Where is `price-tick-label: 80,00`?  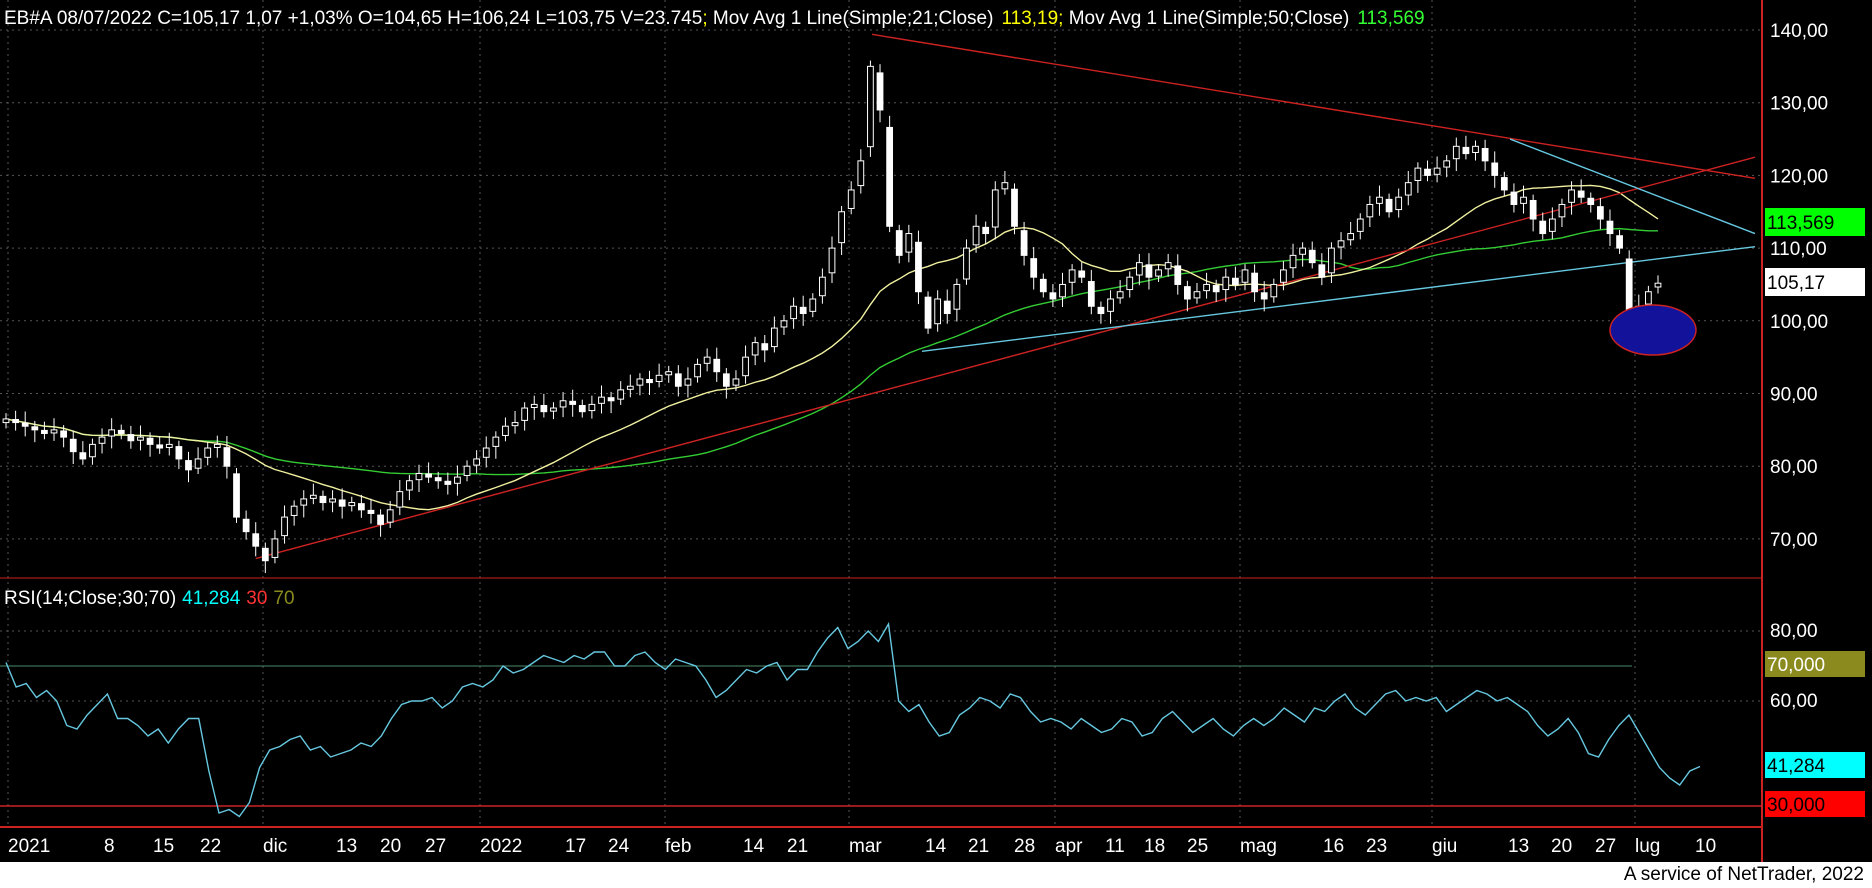 price-tick-label: 80,00 is located at coordinates (1794, 467).